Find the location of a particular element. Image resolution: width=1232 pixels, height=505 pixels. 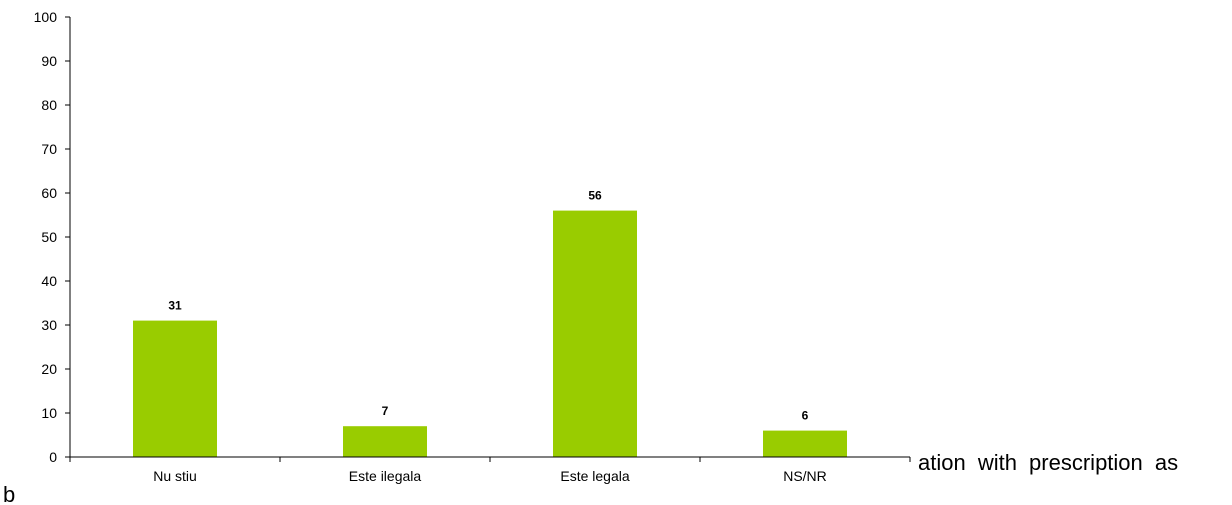

y-tick-label: 40 is located at coordinates (49, 281).